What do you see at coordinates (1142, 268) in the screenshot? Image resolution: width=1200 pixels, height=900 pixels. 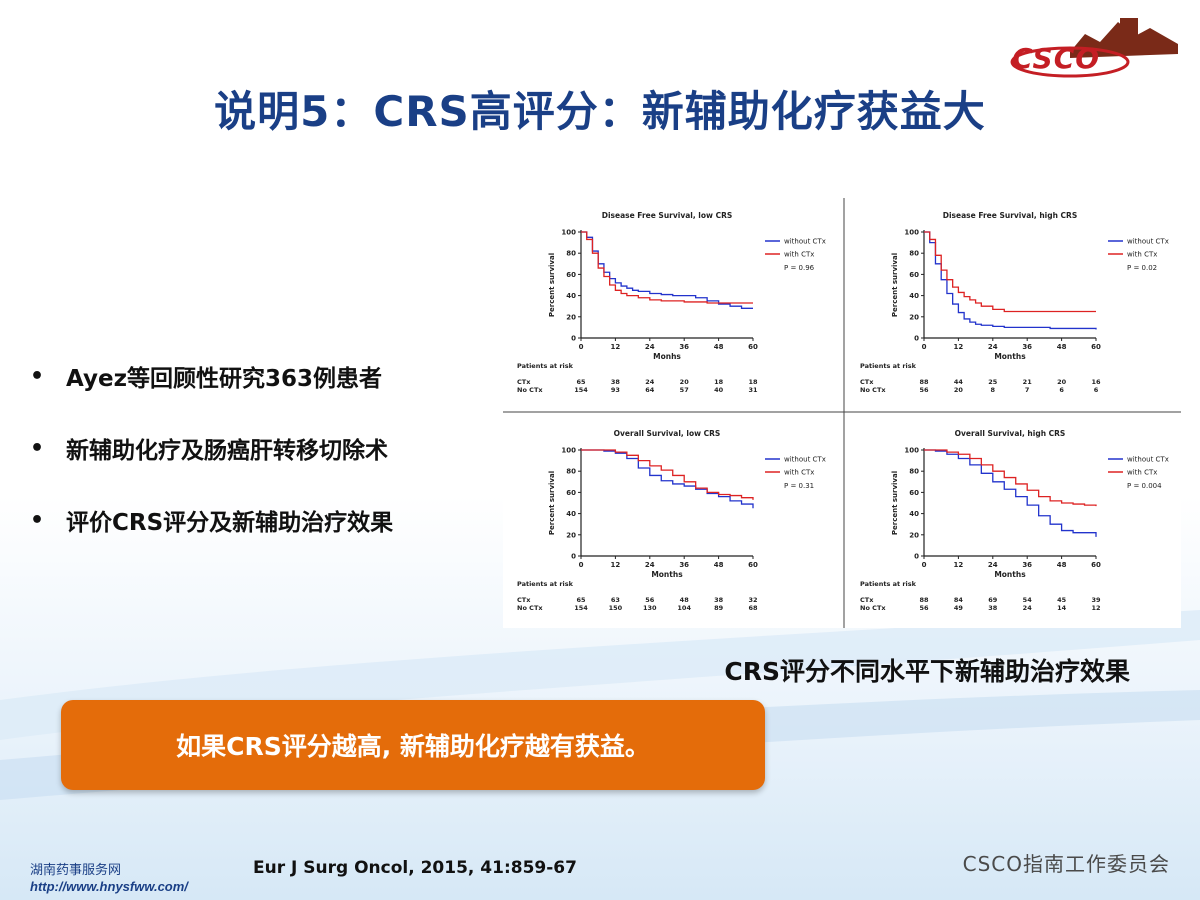 I see `p-value-label: P = 0.02` at bounding box center [1142, 268].